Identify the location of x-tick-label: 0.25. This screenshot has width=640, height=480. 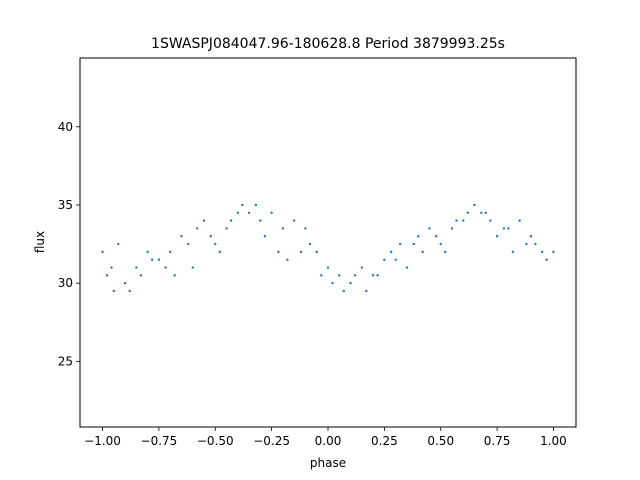
(384, 441).